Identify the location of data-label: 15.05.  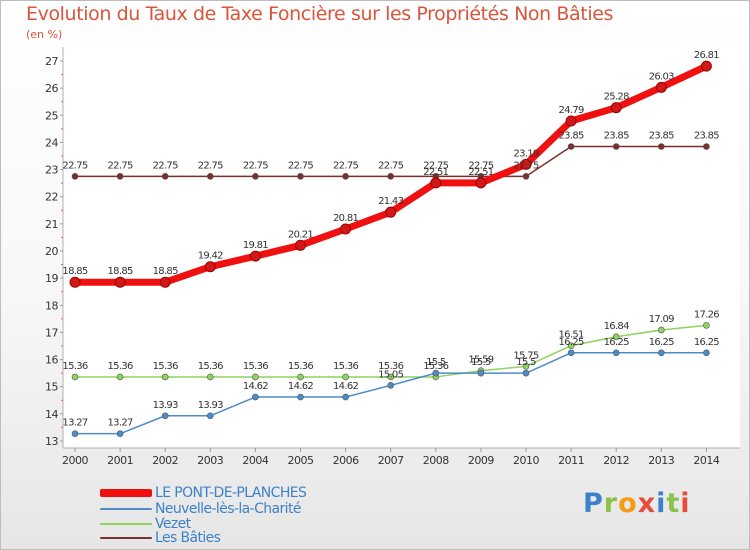
(390, 374).